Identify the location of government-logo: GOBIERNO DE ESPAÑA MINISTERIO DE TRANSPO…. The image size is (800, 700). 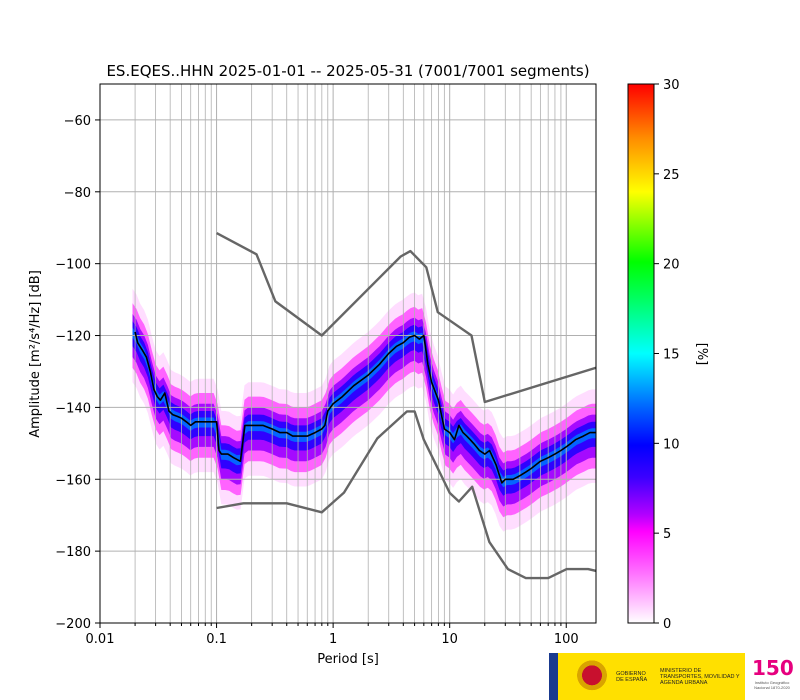
(647, 676).